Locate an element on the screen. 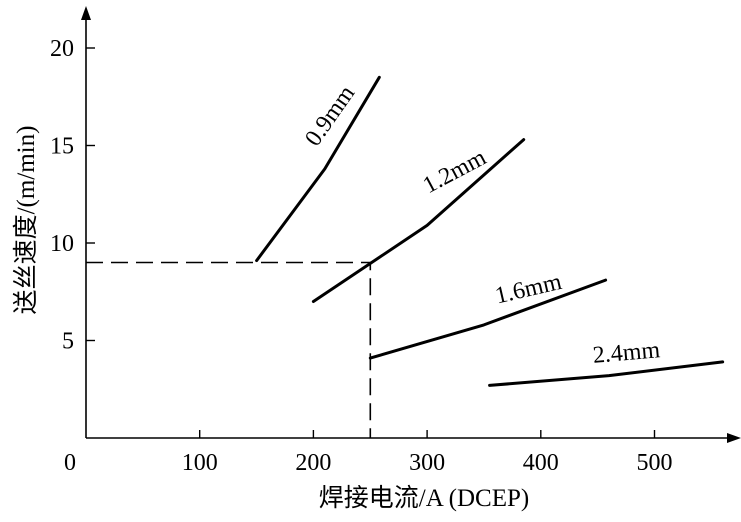 The image size is (741, 522). x-tick-label-0: 0 is located at coordinates (70, 463).